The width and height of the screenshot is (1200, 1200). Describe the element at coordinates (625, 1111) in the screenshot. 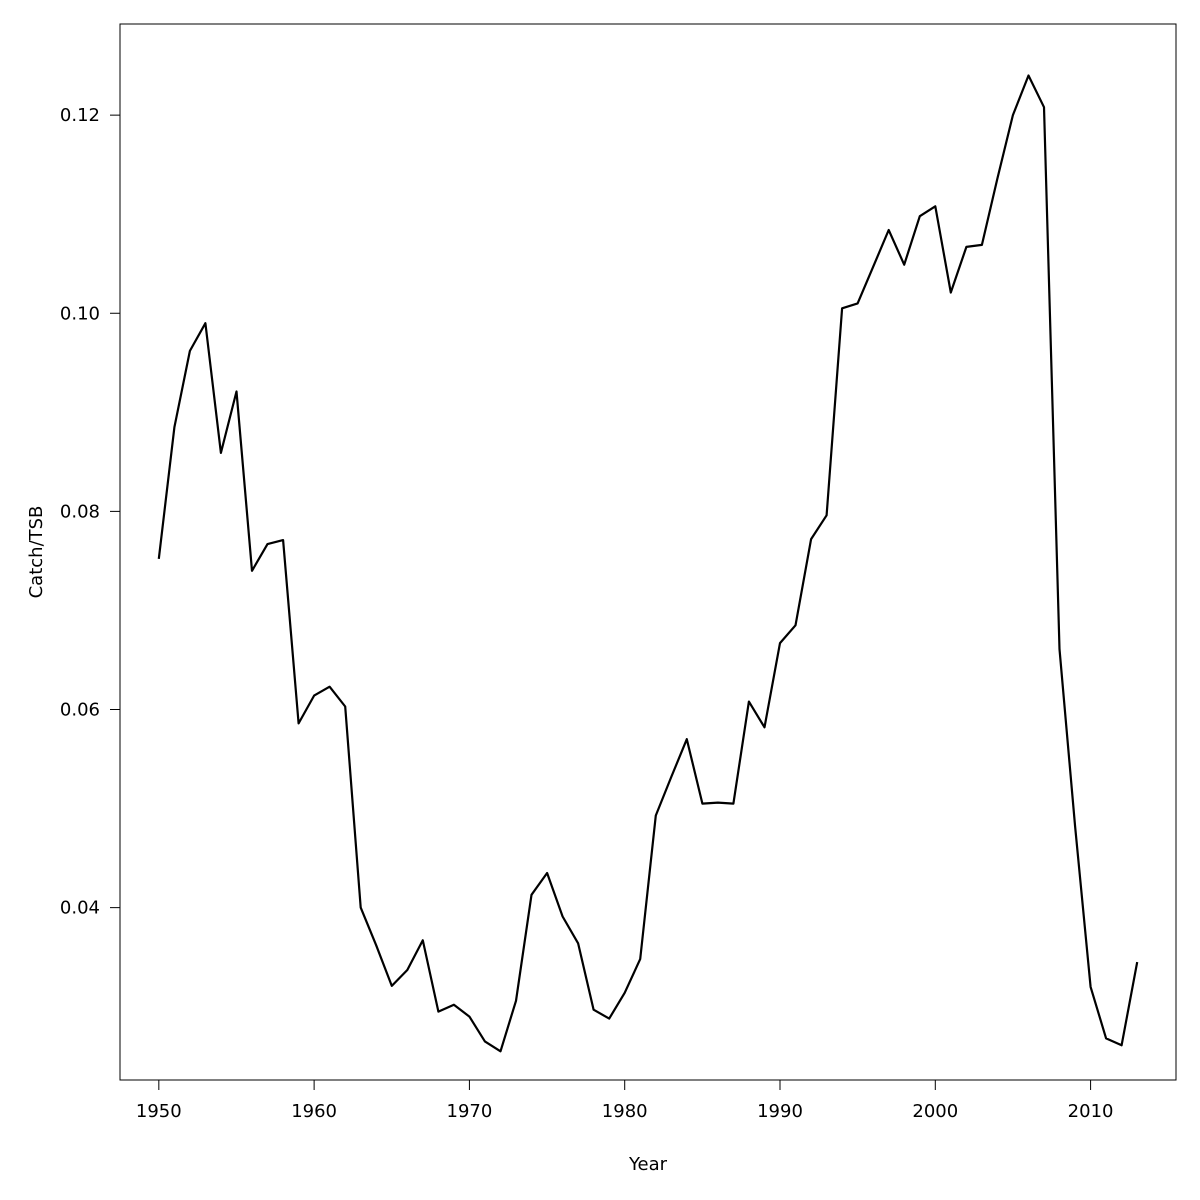

I see `x-tick-label: 1980` at that location.